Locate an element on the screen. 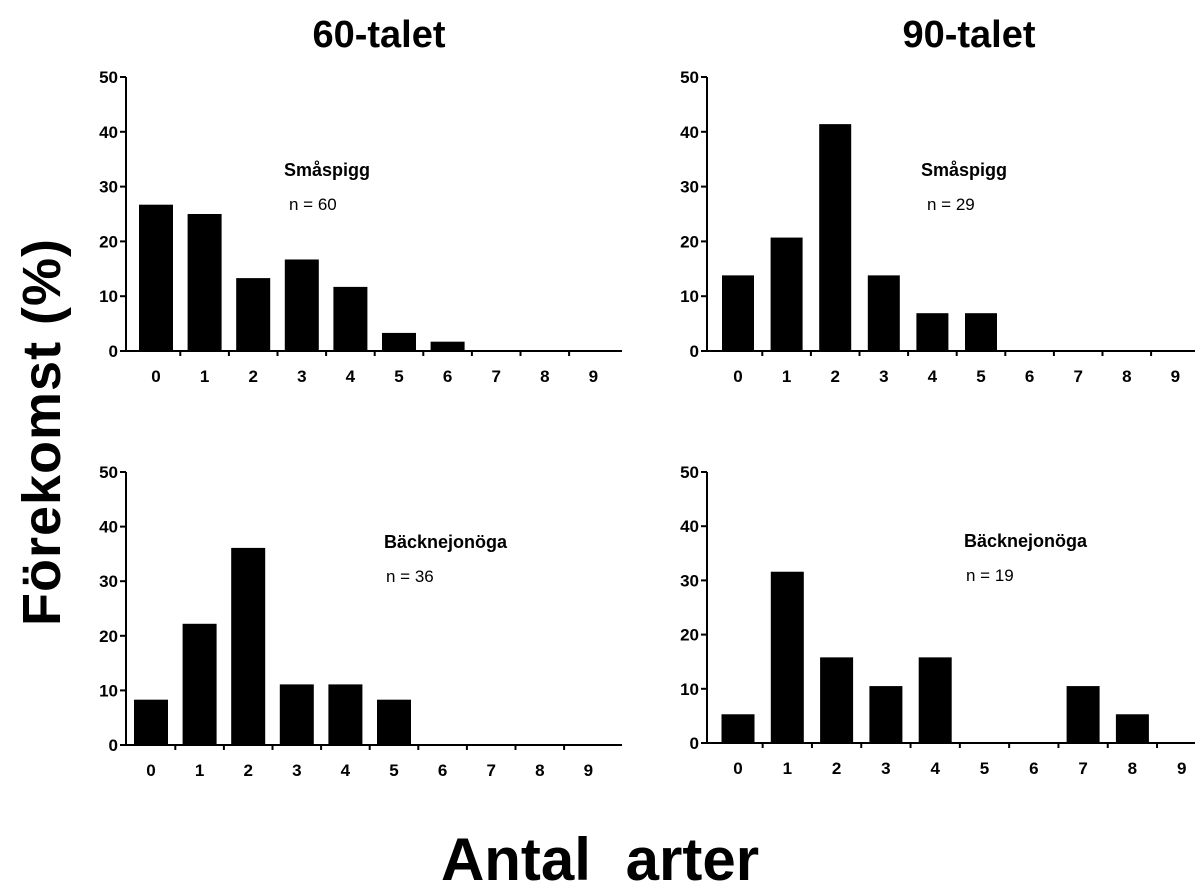 The image size is (1197, 890). sample-size-label: n = 19 is located at coordinates (990, 575).